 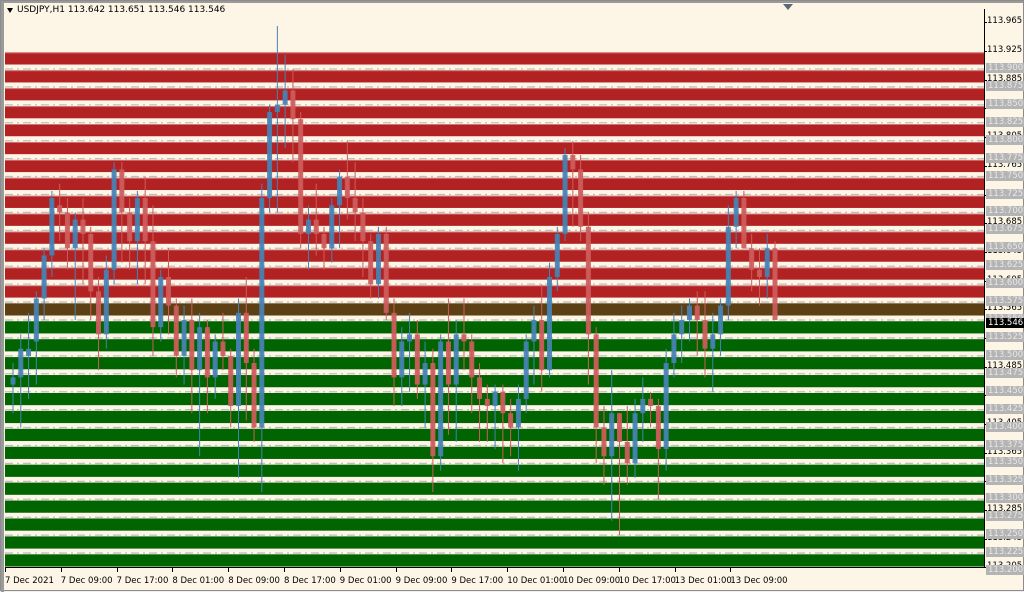 I want to click on triangle-down-icon, so click(x=10, y=10).